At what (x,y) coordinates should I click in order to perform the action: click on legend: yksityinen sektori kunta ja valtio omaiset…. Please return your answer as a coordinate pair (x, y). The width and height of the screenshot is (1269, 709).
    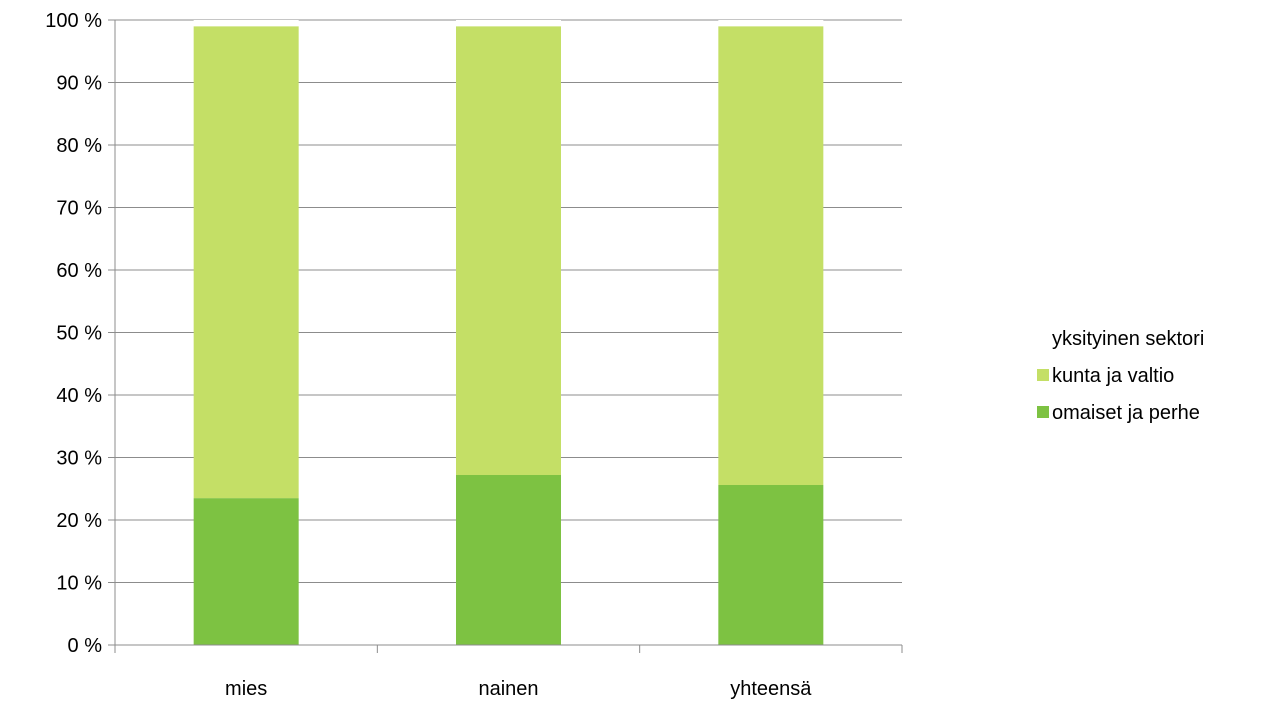
    Looking at the image, I should click on (1120, 376).